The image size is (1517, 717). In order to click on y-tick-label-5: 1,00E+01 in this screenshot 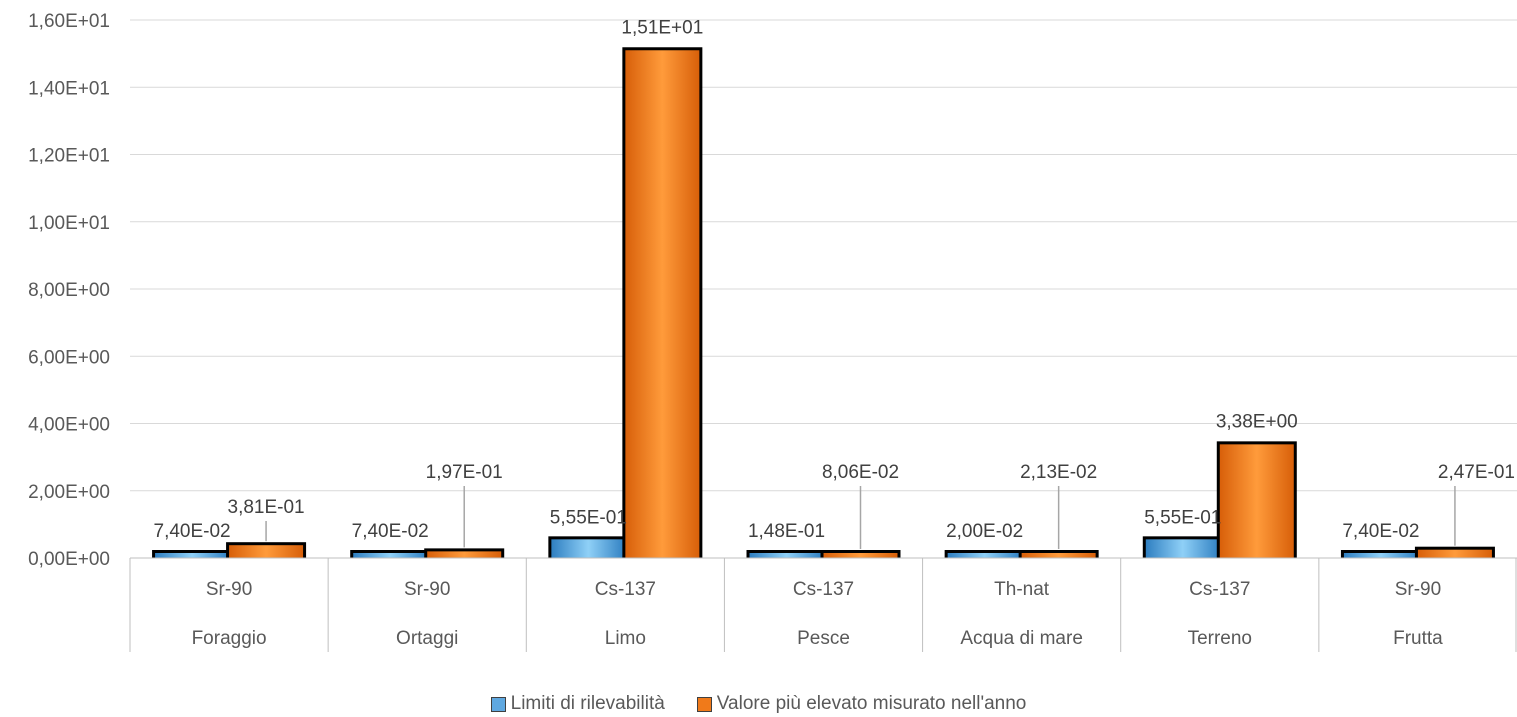, I will do `click(69, 223)`.